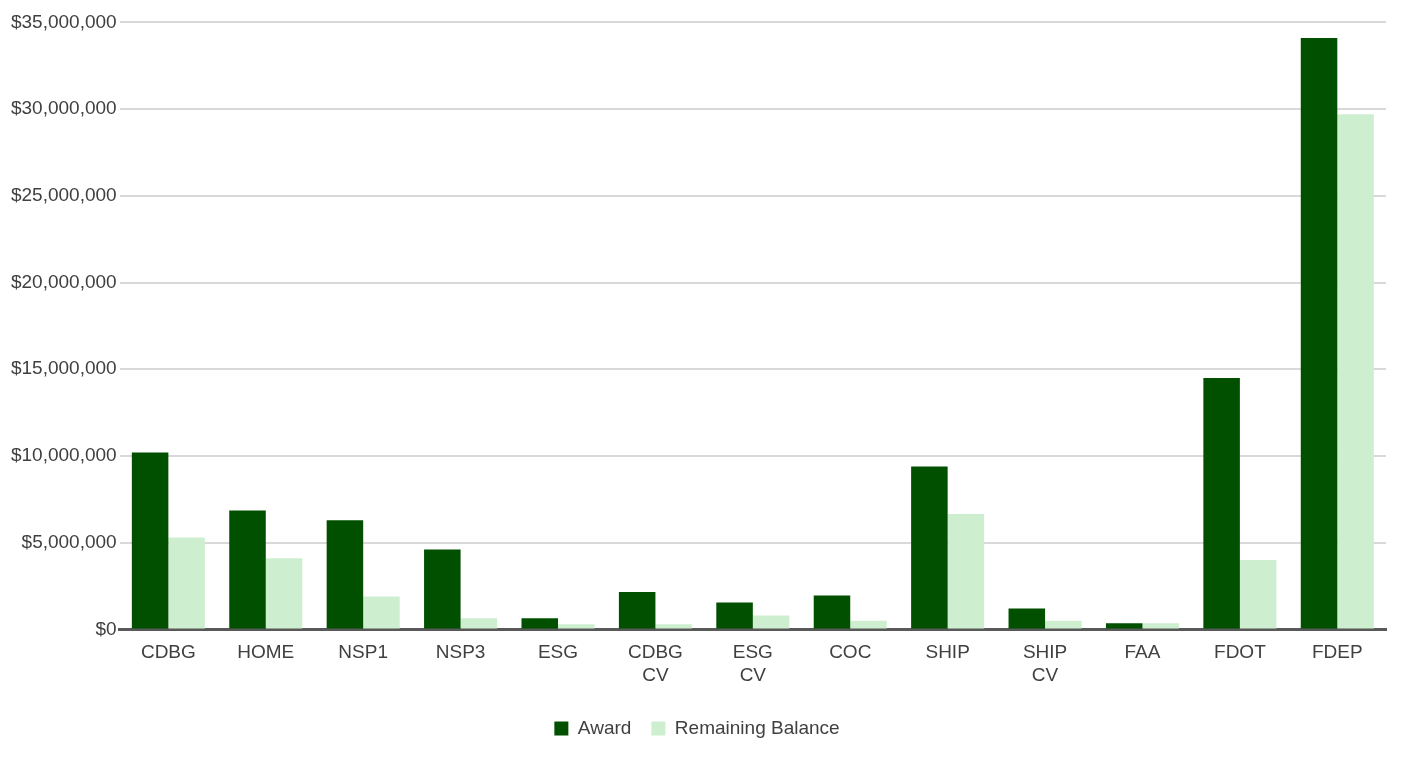  What do you see at coordinates (63, 21) in the screenshot?
I see `y-tick-label: $35,000,000` at bounding box center [63, 21].